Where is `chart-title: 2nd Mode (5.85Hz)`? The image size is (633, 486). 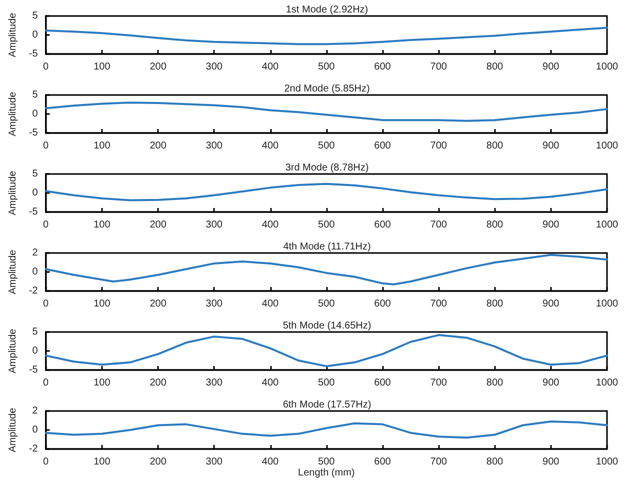
chart-title: 2nd Mode (5.85Hz) is located at coordinates (327, 89).